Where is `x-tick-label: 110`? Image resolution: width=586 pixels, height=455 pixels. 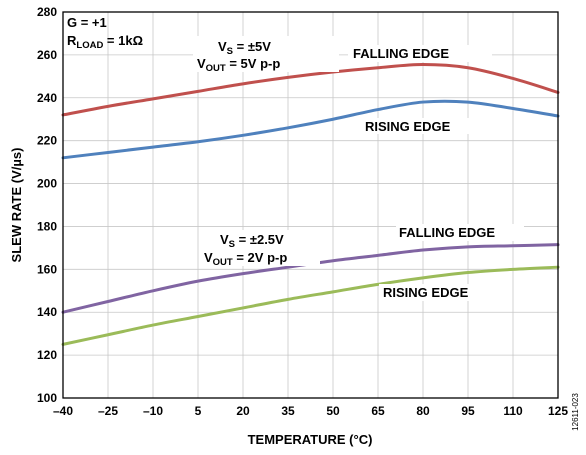
x-tick-label: 110 is located at coordinates (513, 411).